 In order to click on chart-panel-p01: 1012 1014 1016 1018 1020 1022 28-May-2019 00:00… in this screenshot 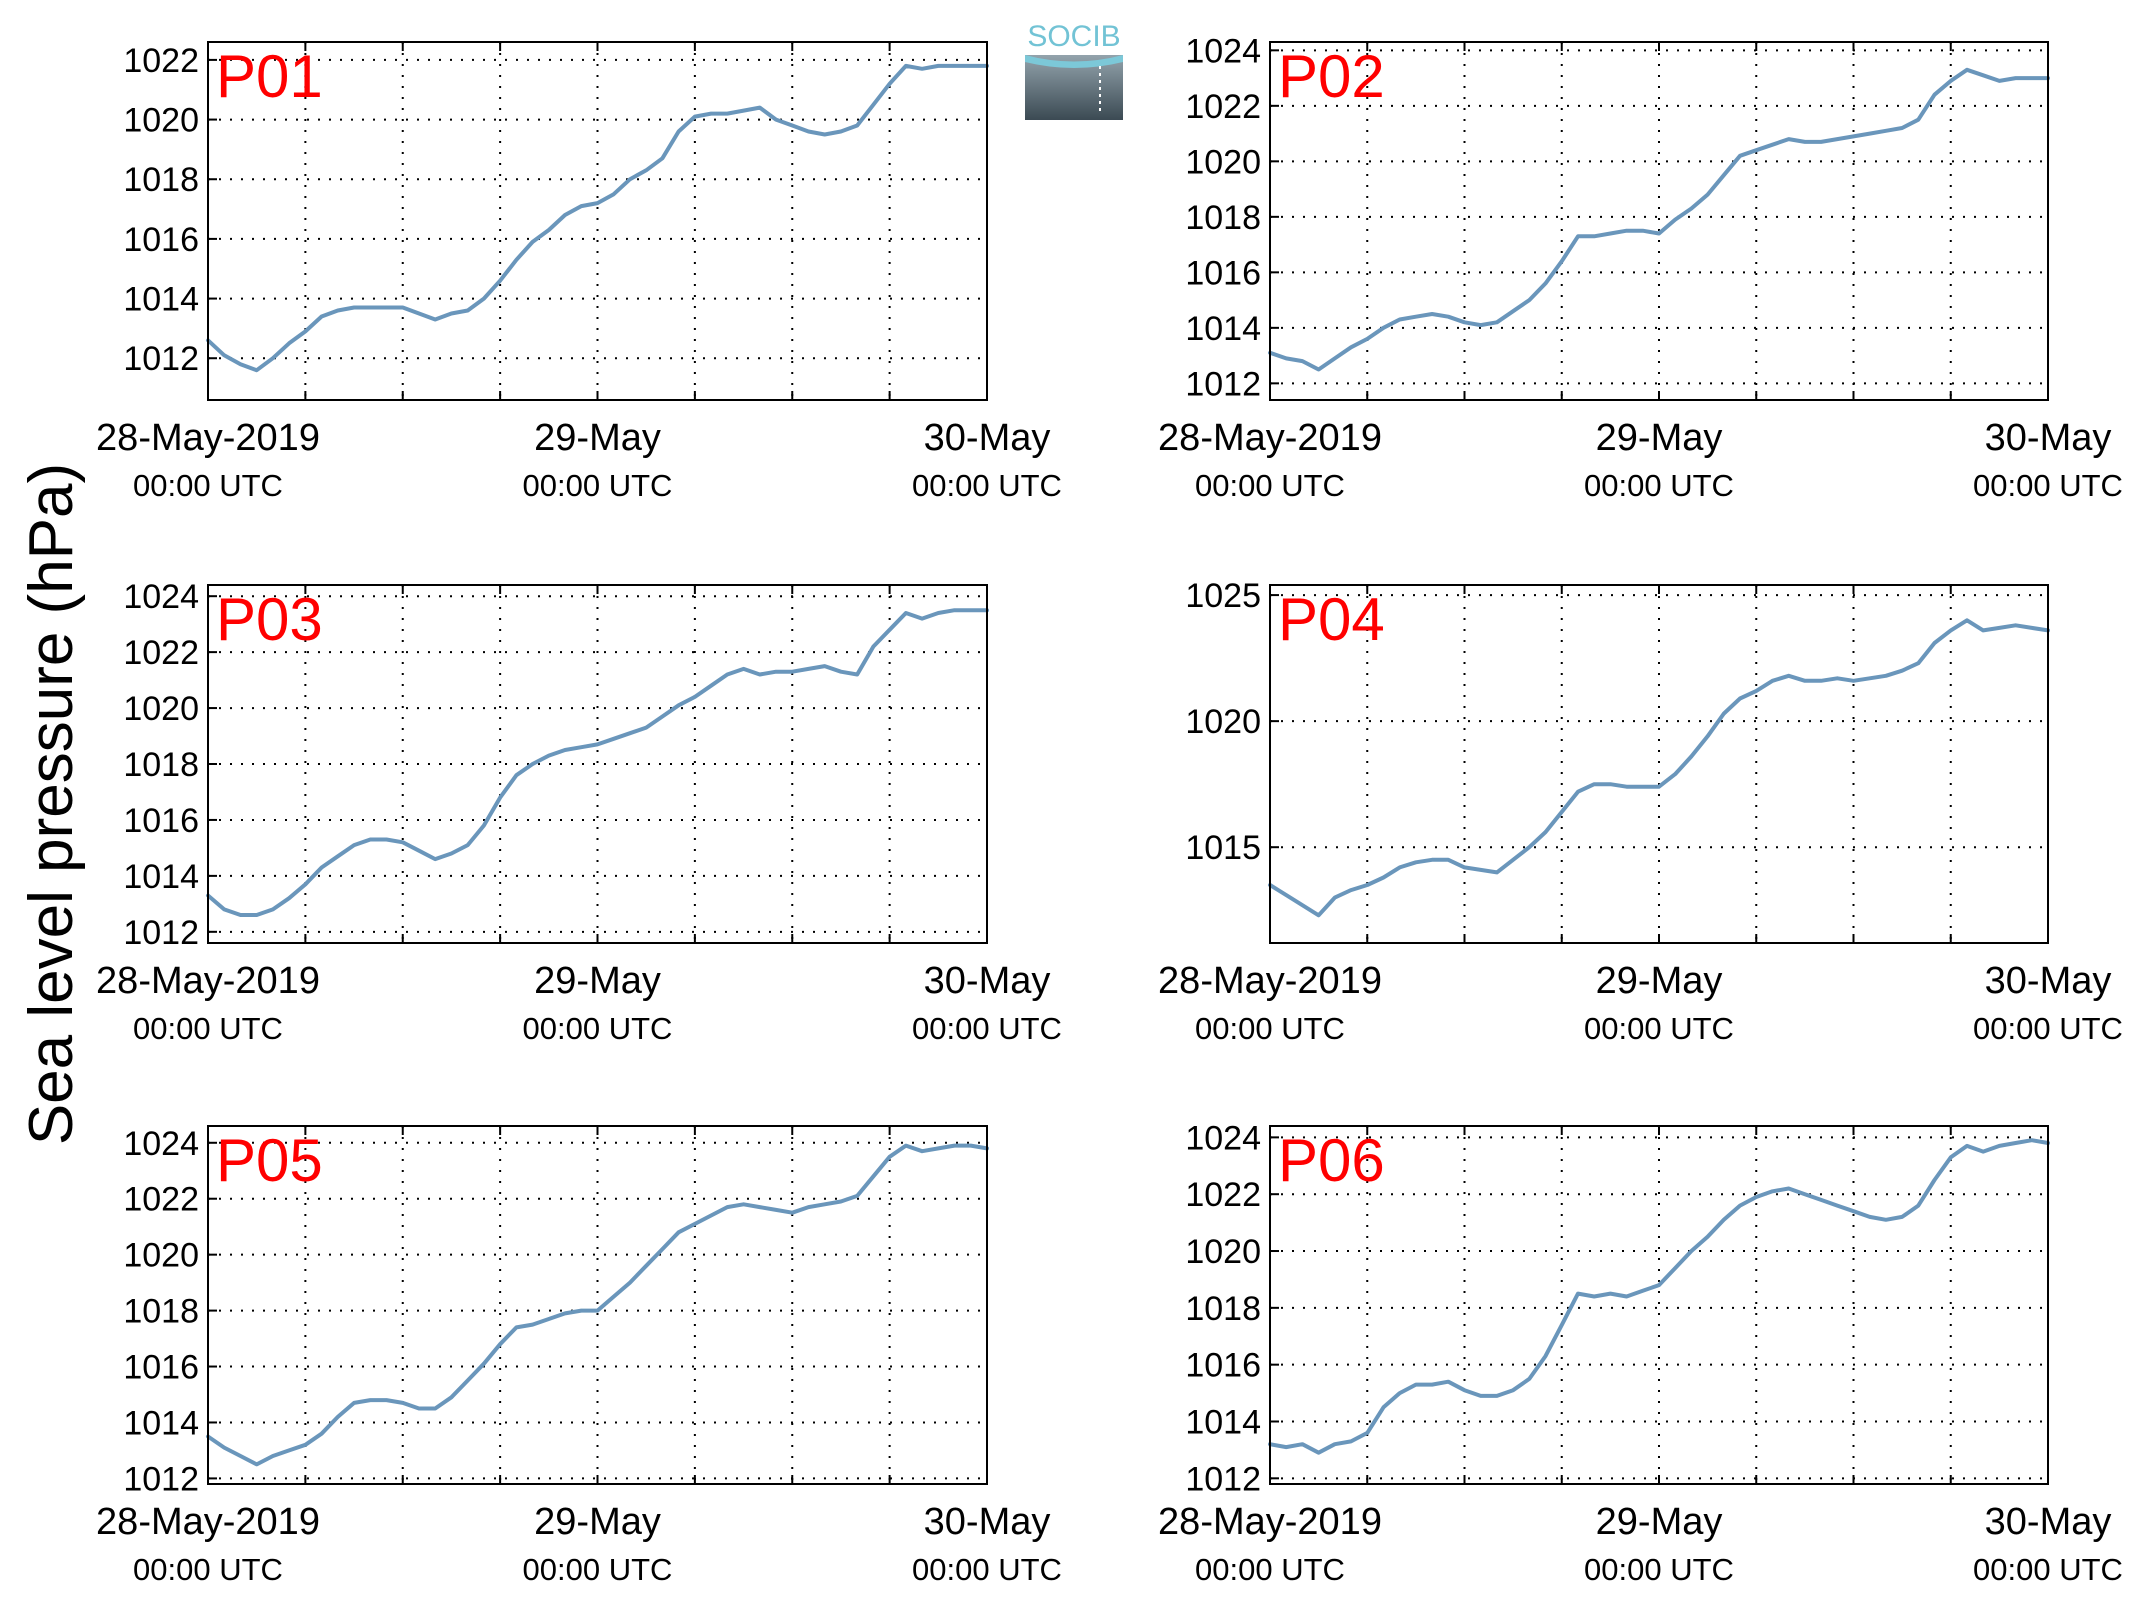, I will do `click(579, 272)`.